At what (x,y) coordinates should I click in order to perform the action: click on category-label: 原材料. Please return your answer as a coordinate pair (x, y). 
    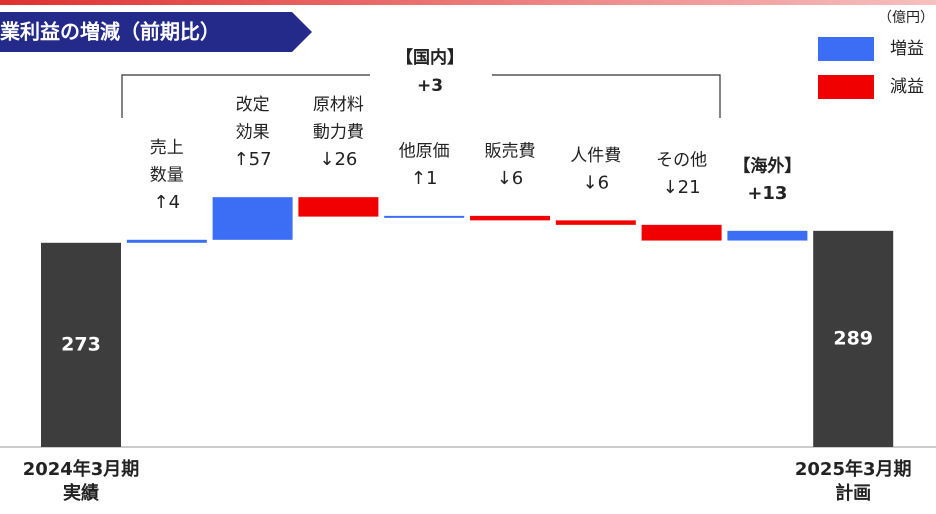
    Looking at the image, I should click on (338, 105).